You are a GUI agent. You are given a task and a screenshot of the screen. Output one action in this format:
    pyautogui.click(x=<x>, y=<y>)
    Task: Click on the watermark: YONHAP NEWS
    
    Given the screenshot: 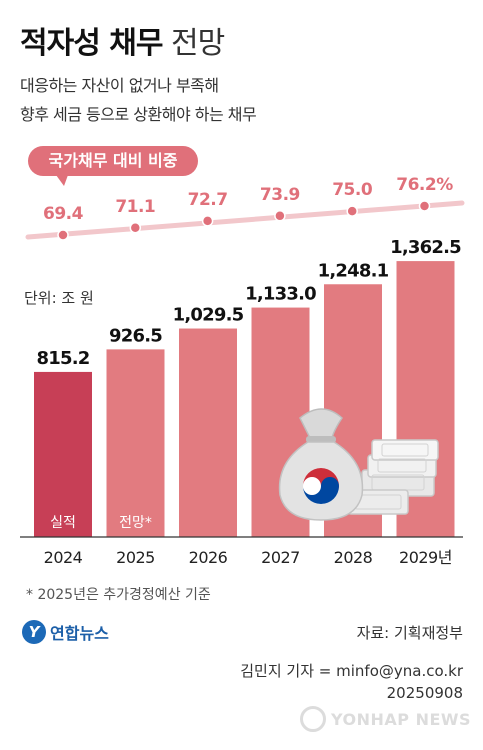 What is the action you would take?
    pyautogui.click(x=385, y=719)
    